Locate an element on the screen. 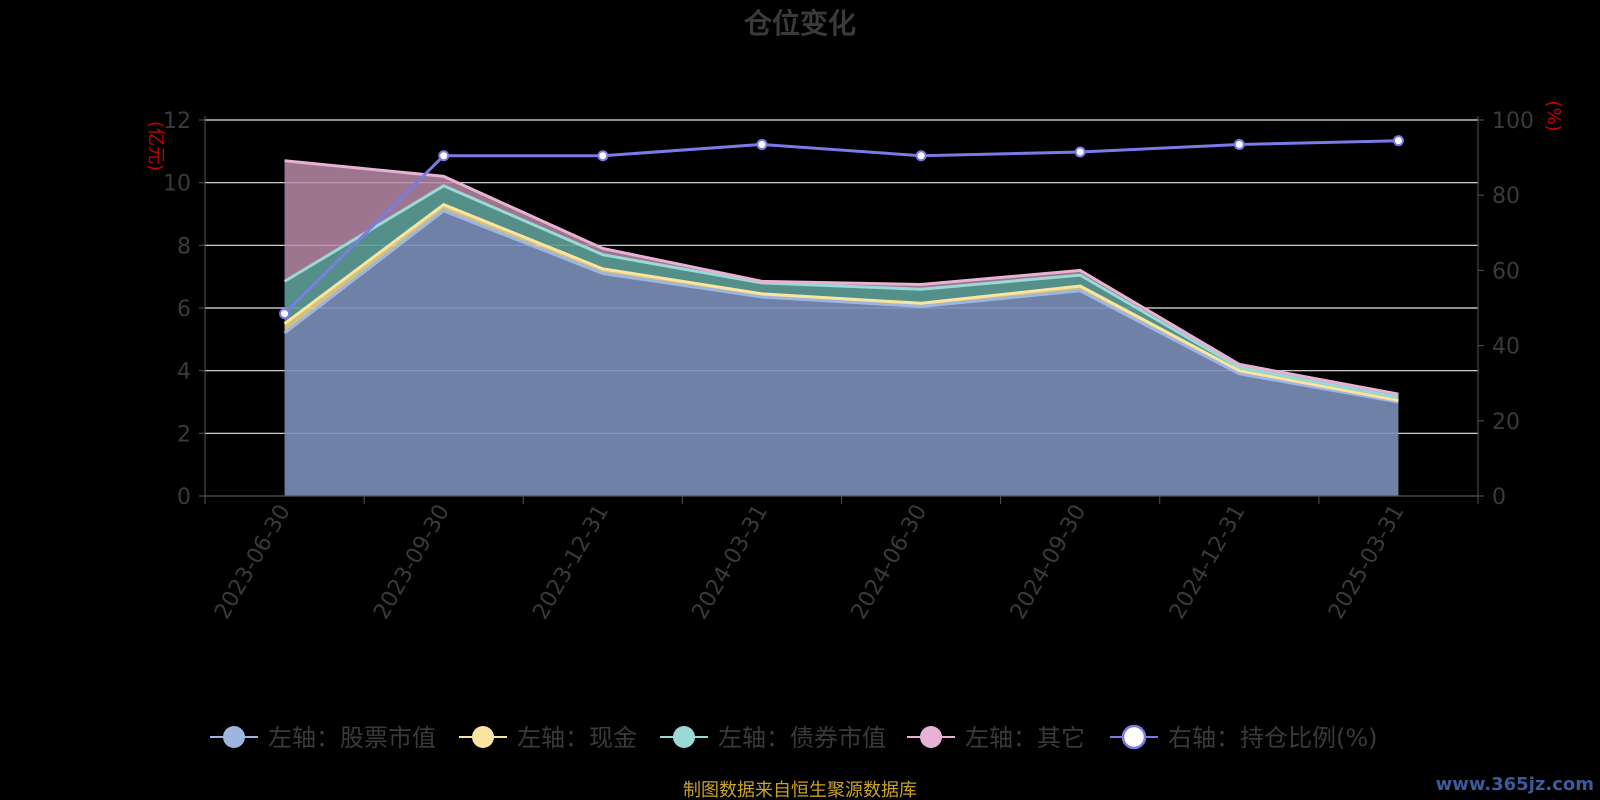  legend: 左轴：股票市值 左轴：现金 左轴：债券市值 左轴：其它 右轴：持仓比例(%) is located at coordinates (794, 738).